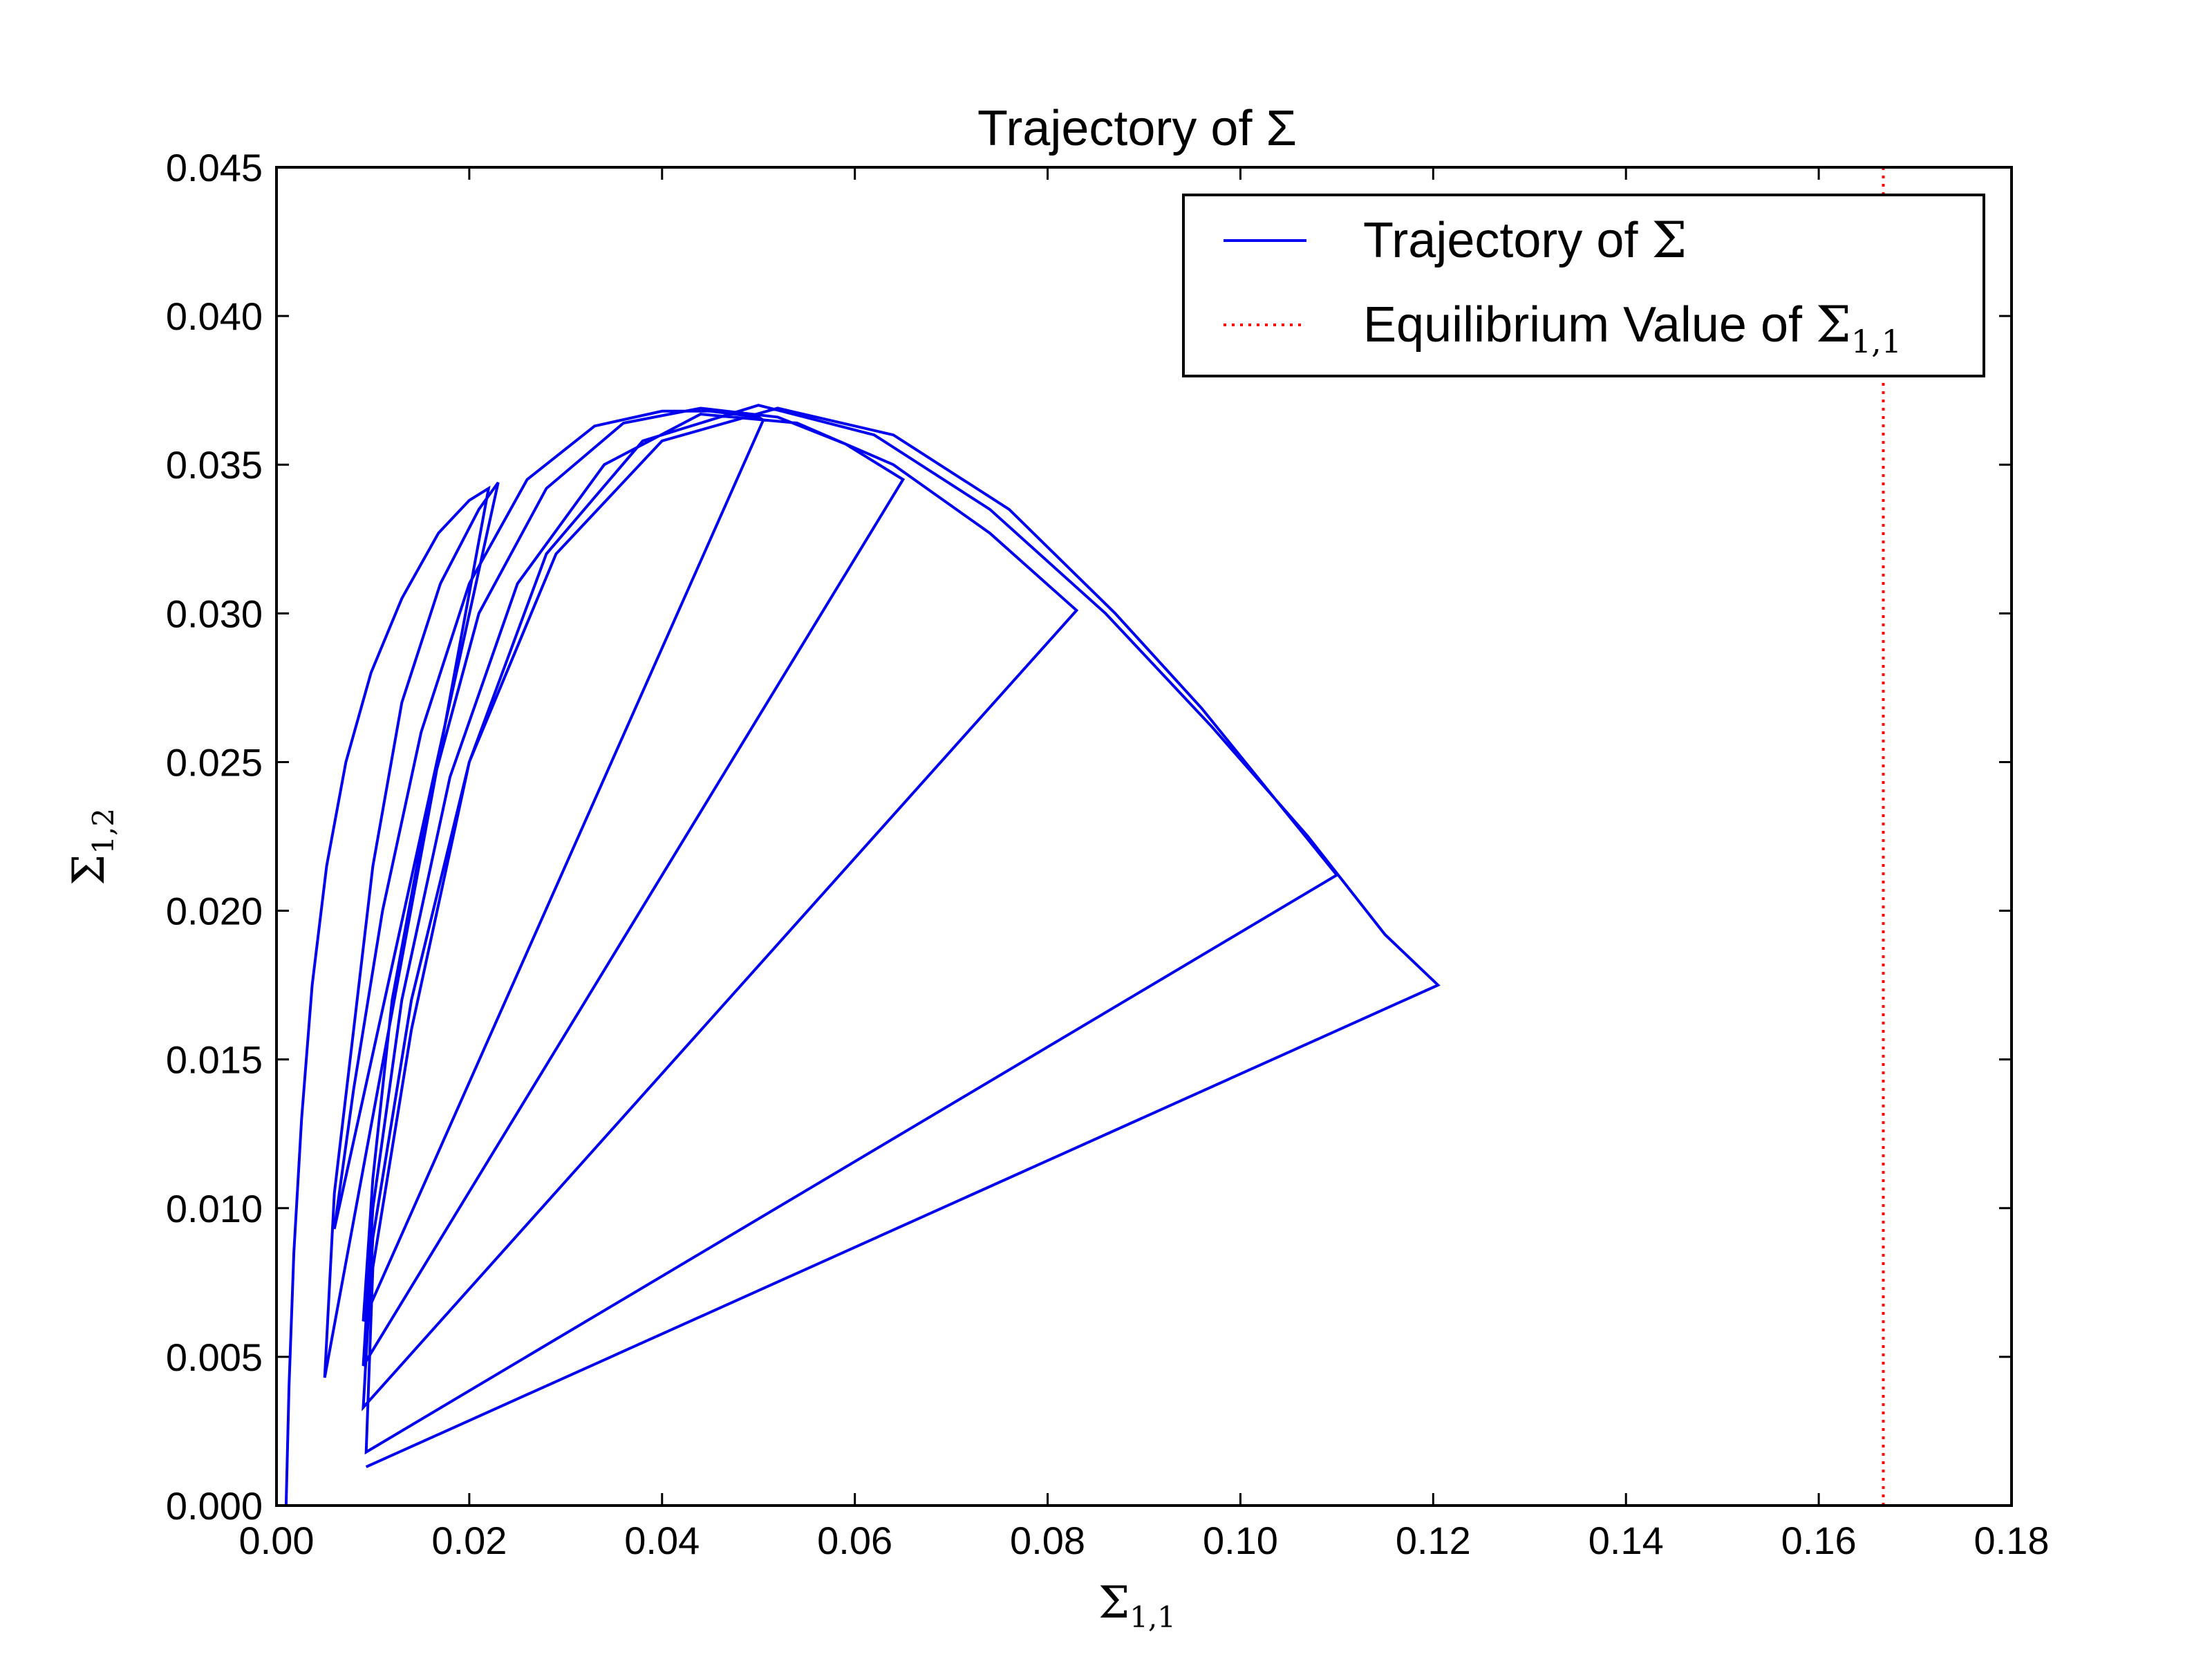  Describe the element at coordinates (1525, 240) in the screenshot. I see `legend-entry-trajectory: Trajectory of Σ` at that location.